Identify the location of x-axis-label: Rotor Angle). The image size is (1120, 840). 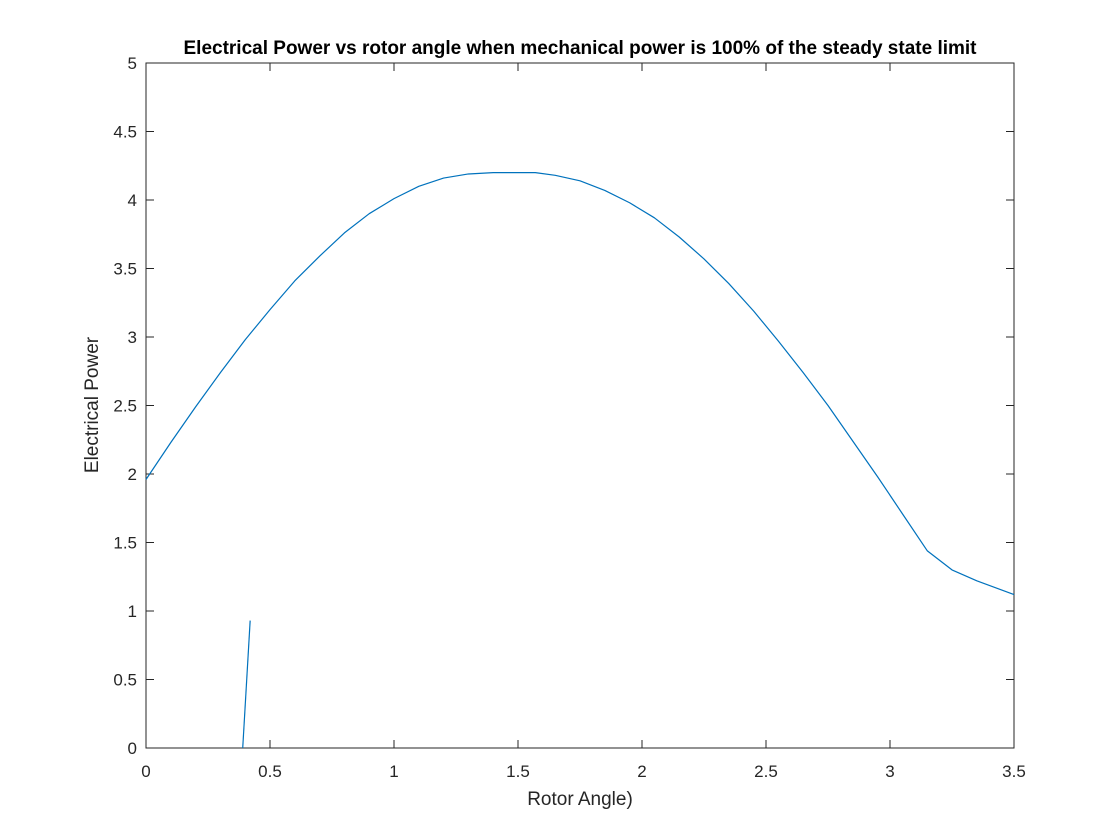
(580, 799).